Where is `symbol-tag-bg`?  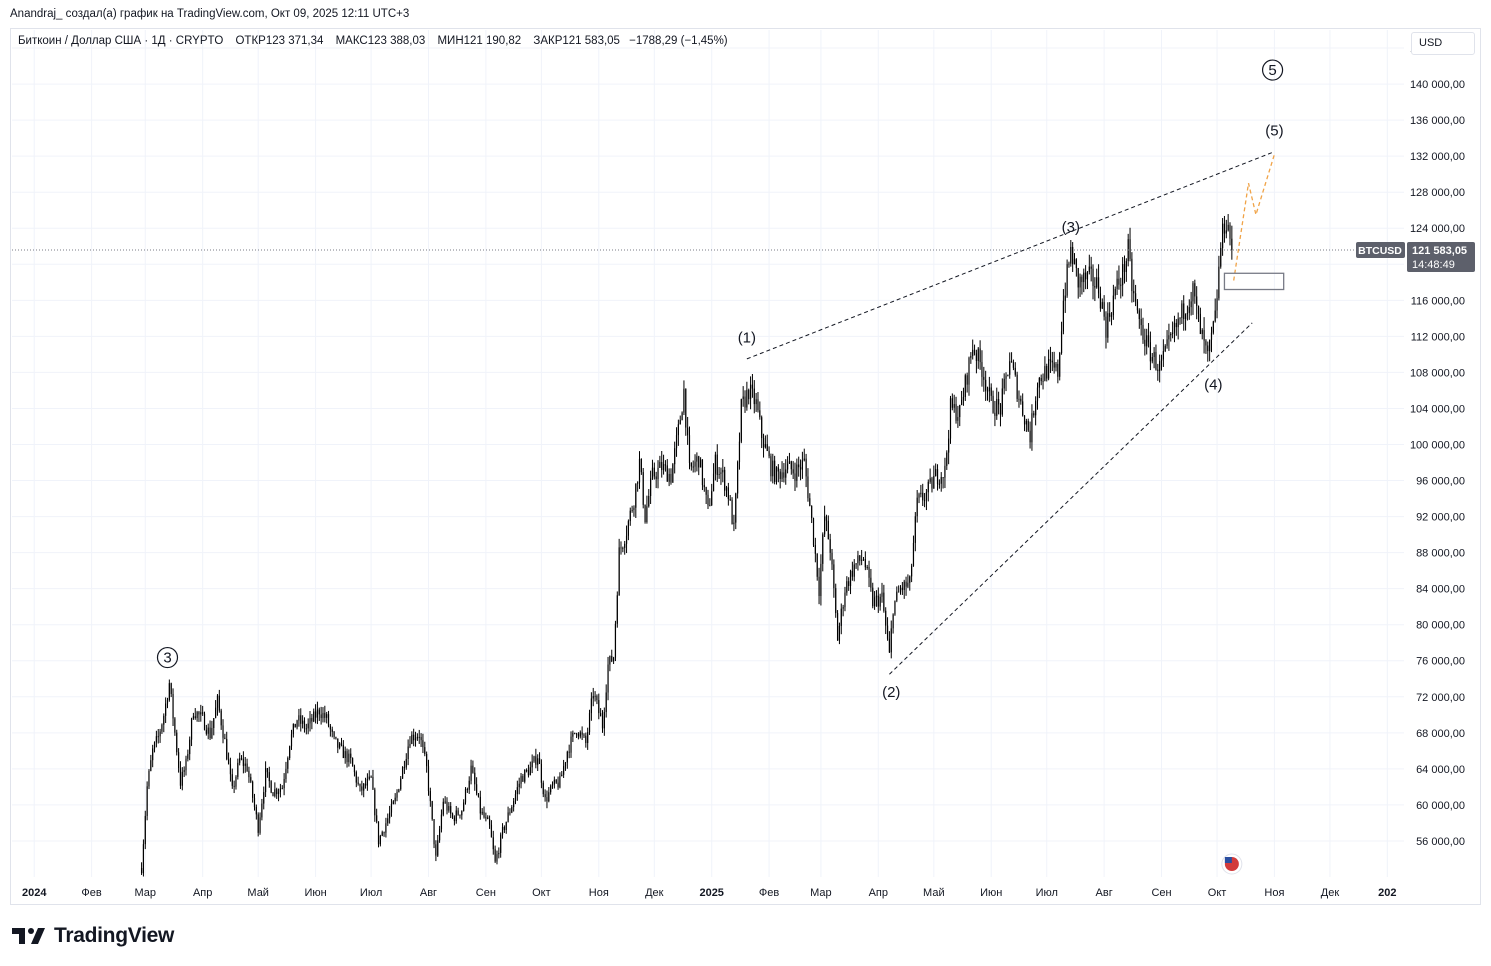
symbol-tag-bg is located at coordinates (1380, 250).